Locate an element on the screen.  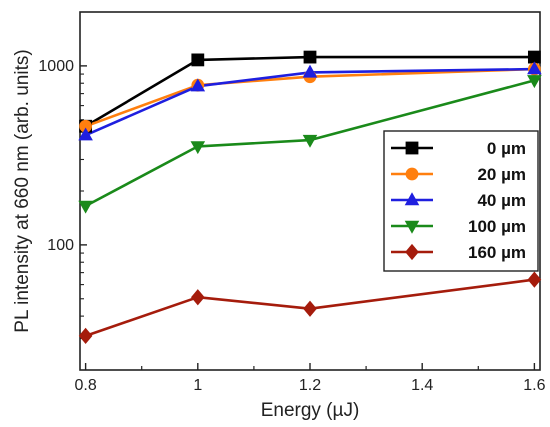
legend: 0 µm 20 µm 40 µm 100 µm 160 µm is located at coordinates (461, 201).